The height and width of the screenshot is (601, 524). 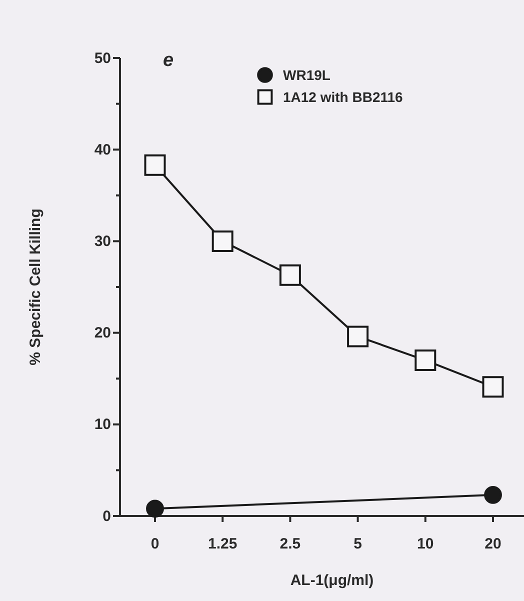 What do you see at coordinates (223, 544) in the screenshot?
I see `x-tick-label: 1.25` at bounding box center [223, 544].